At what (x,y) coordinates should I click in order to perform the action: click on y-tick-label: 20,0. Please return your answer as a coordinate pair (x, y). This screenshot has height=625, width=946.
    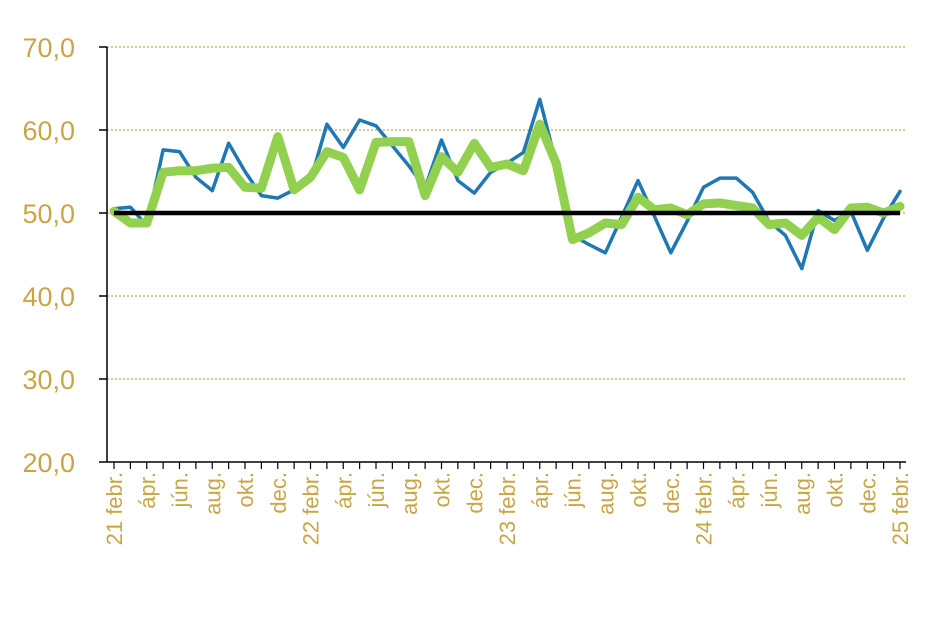
    Looking at the image, I should click on (48, 463).